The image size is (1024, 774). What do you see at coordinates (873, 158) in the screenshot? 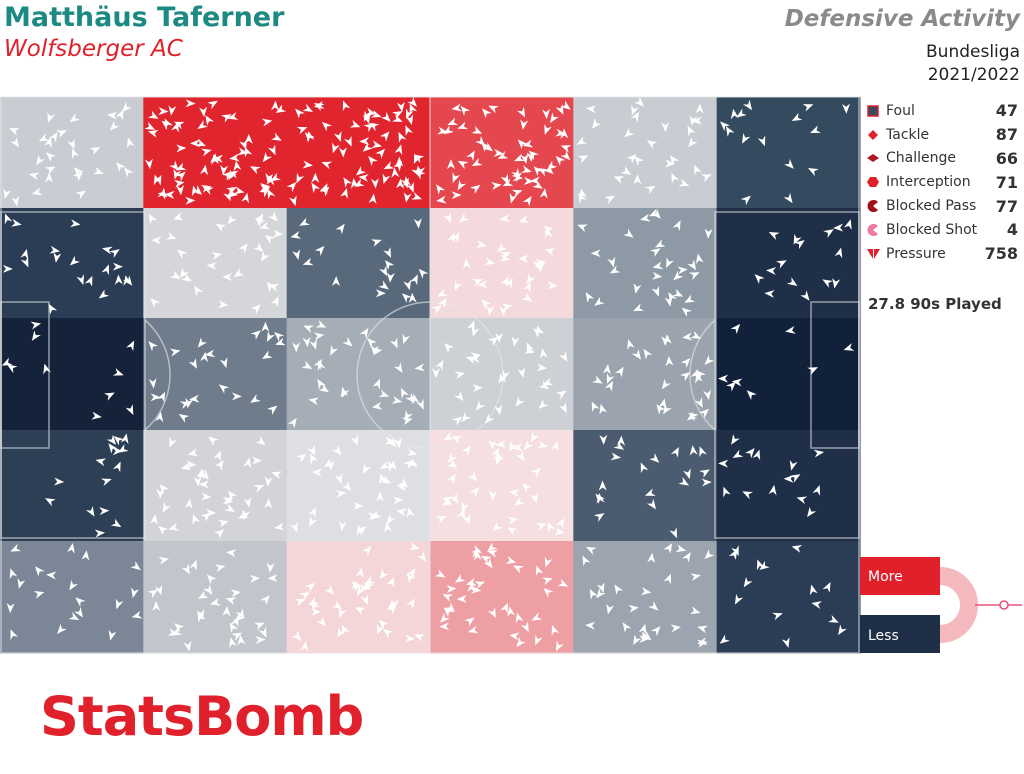
I see `legend-icon` at bounding box center [873, 158].